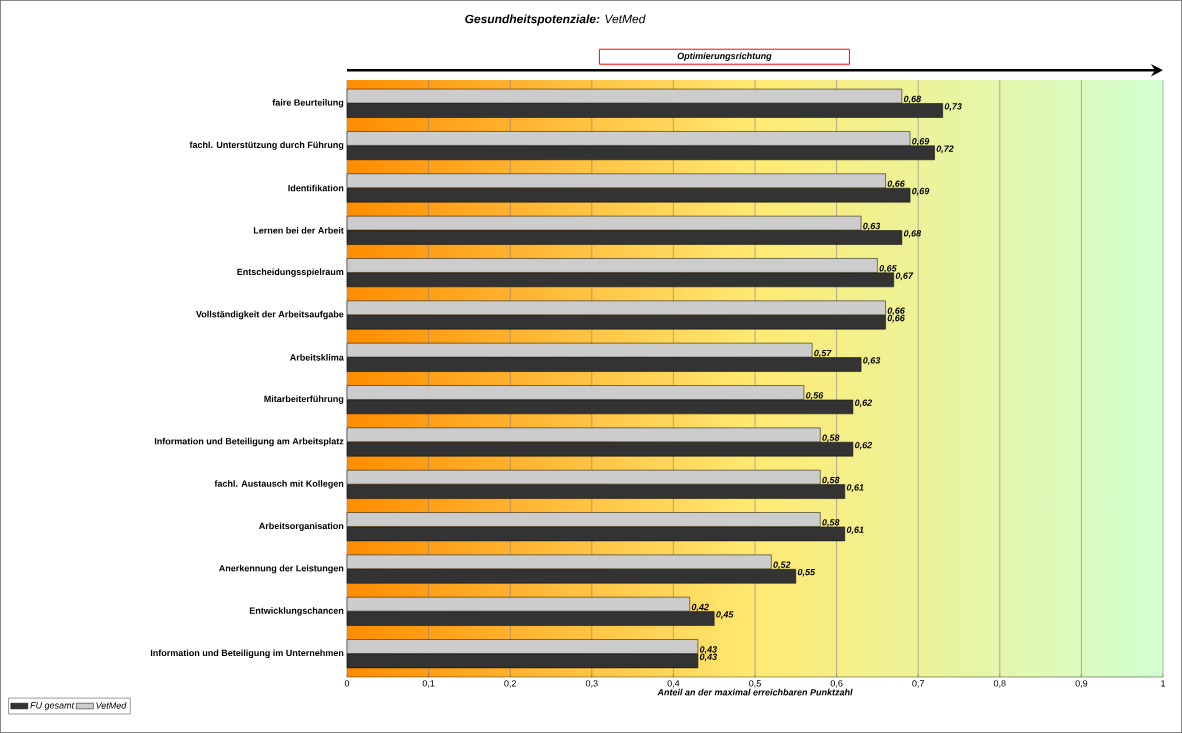 The image size is (1182, 733). Describe the element at coordinates (1163, 683) in the screenshot. I see `x-tick-label: 1` at that location.